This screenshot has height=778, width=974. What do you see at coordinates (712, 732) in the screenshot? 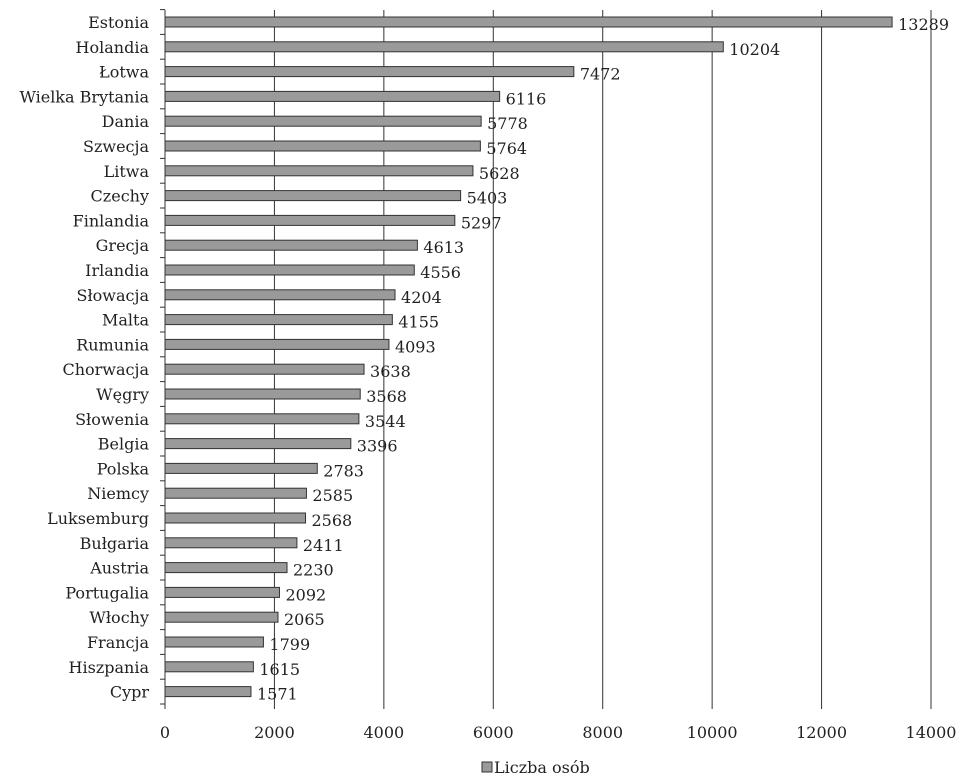
I see `x-tick-label: 10000` at bounding box center [712, 732].